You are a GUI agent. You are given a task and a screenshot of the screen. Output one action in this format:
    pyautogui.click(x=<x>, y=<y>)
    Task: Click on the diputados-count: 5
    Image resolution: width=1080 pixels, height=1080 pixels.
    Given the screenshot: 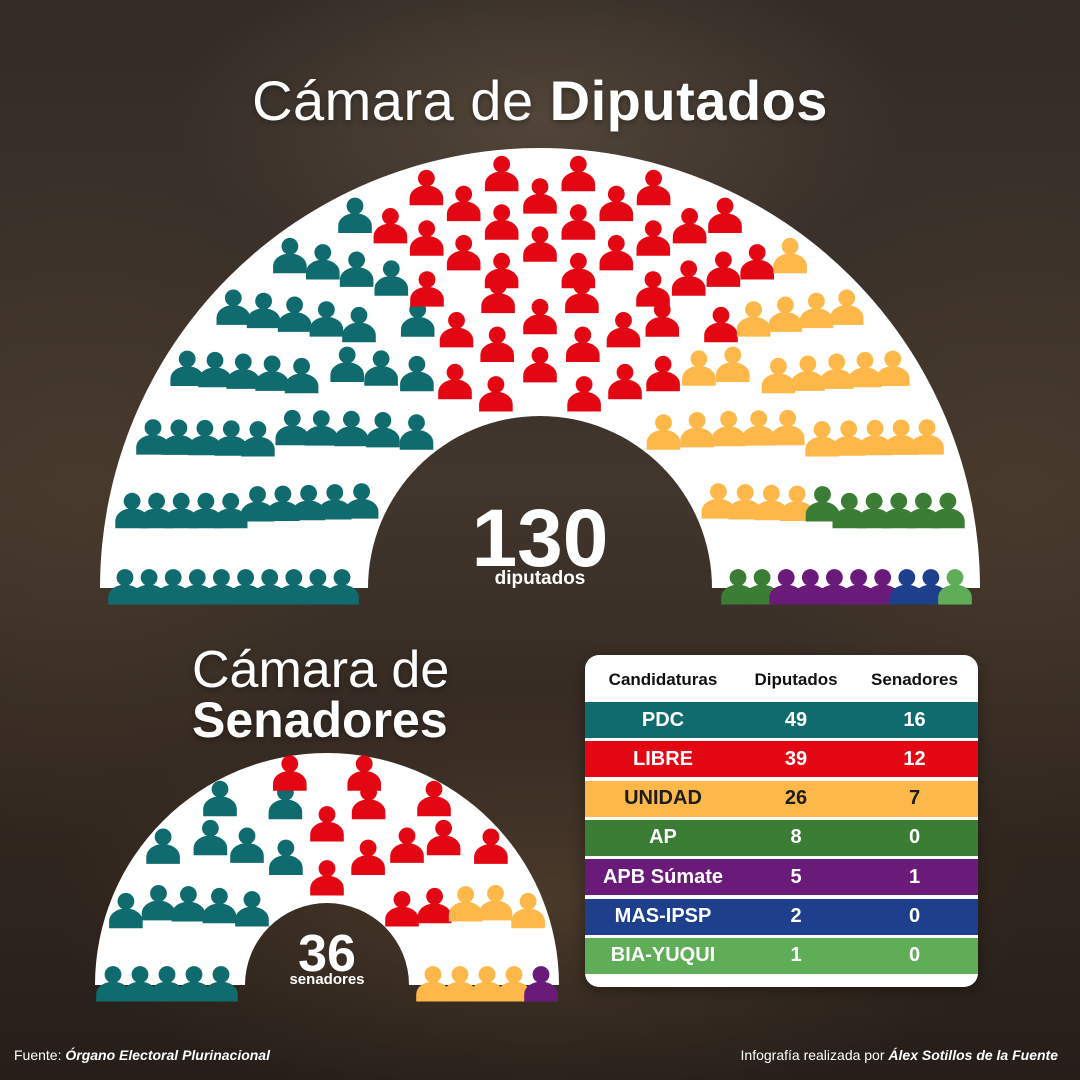 What is the action you would take?
    pyautogui.click(x=796, y=876)
    